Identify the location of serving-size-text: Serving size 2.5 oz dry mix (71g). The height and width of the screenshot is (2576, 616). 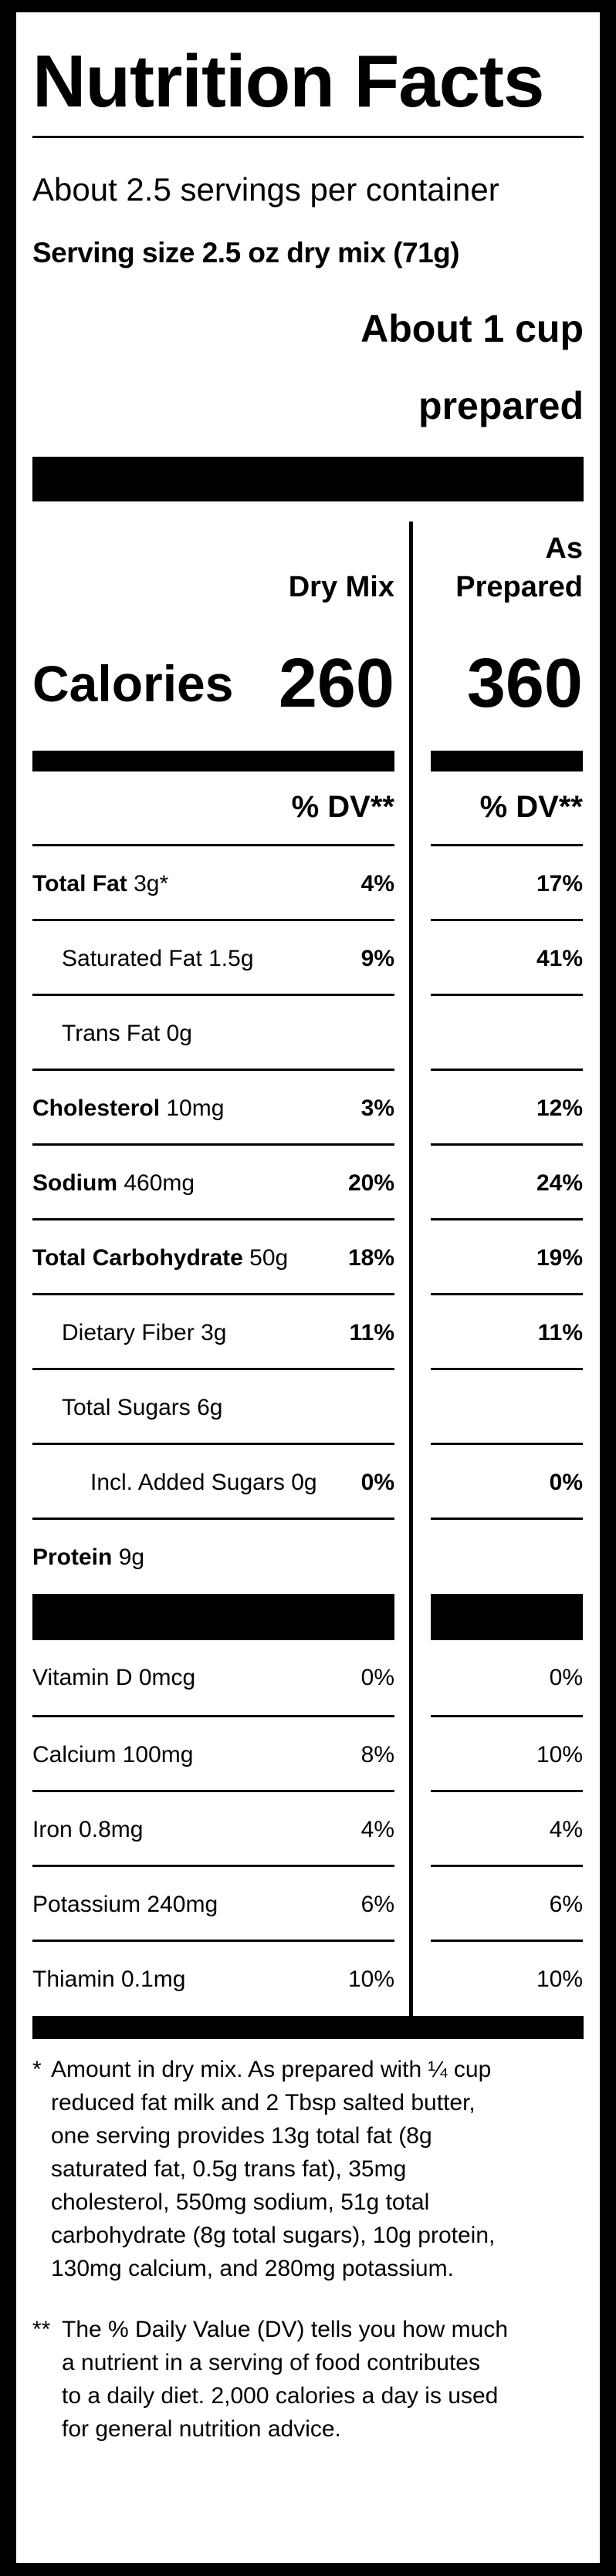
(246, 253).